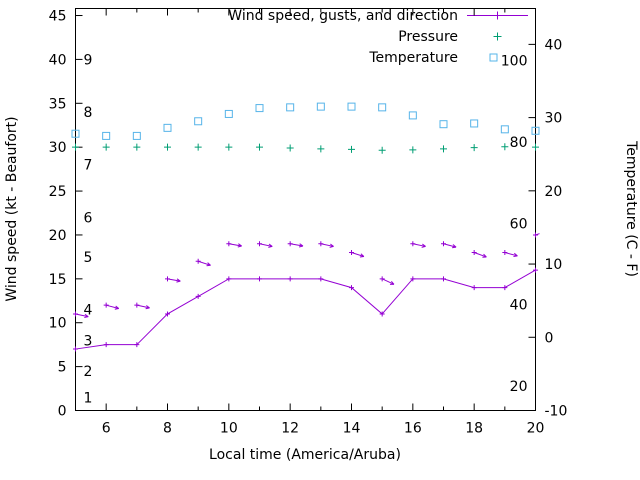  What do you see at coordinates (519, 387) in the screenshot?
I see `fahrenheit-scale-label: 20` at bounding box center [519, 387].